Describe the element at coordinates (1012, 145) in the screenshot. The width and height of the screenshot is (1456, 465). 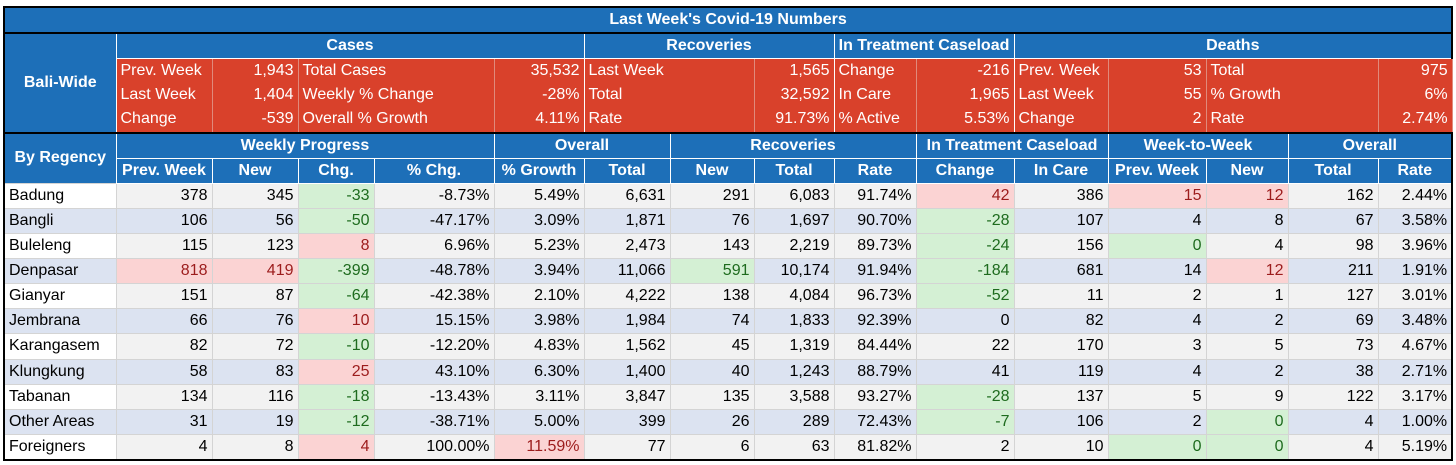
I see `group-regency-treatment: In Treatment Caseload` at that location.